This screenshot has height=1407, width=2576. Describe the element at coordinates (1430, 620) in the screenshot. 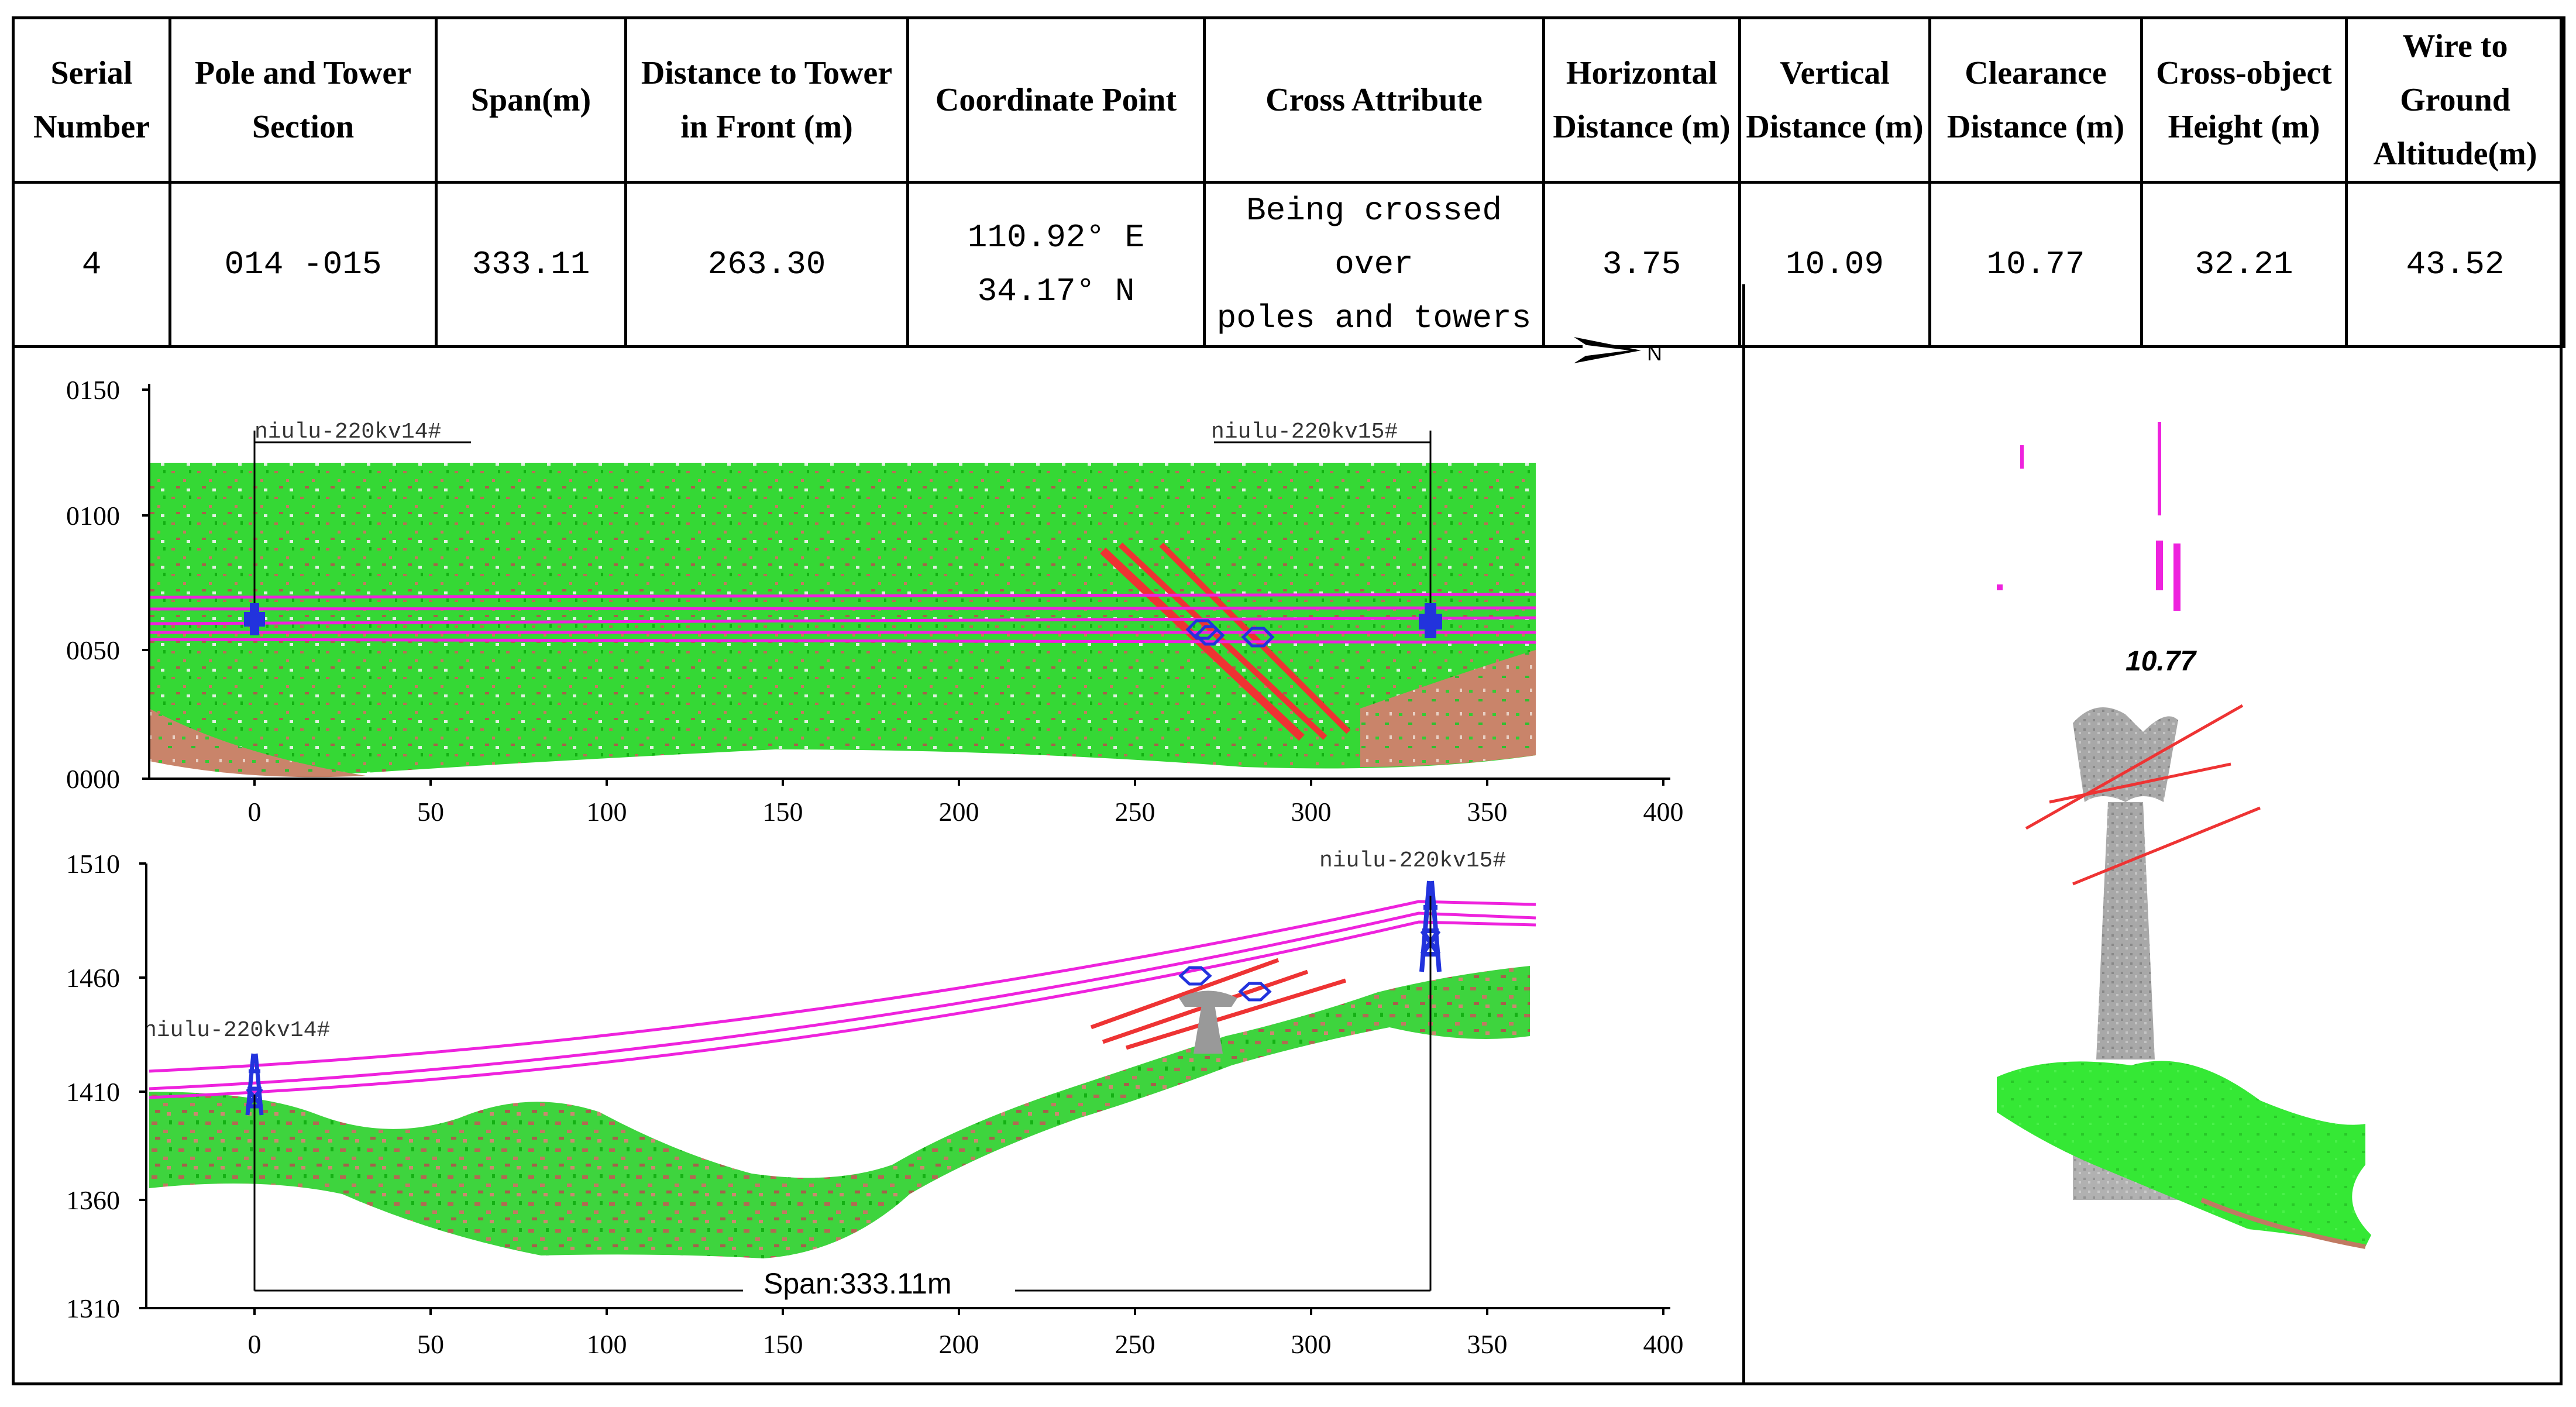

I see `tower-right-marker` at that location.